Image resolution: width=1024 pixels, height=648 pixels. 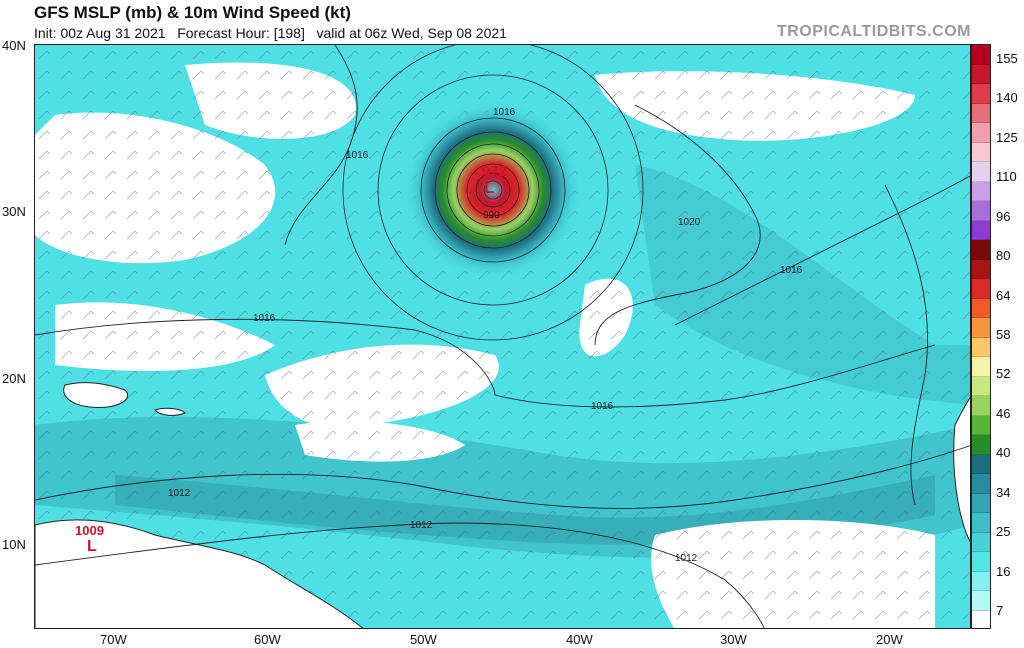 I want to click on lon-label-20w: 20W, so click(x=889, y=639).